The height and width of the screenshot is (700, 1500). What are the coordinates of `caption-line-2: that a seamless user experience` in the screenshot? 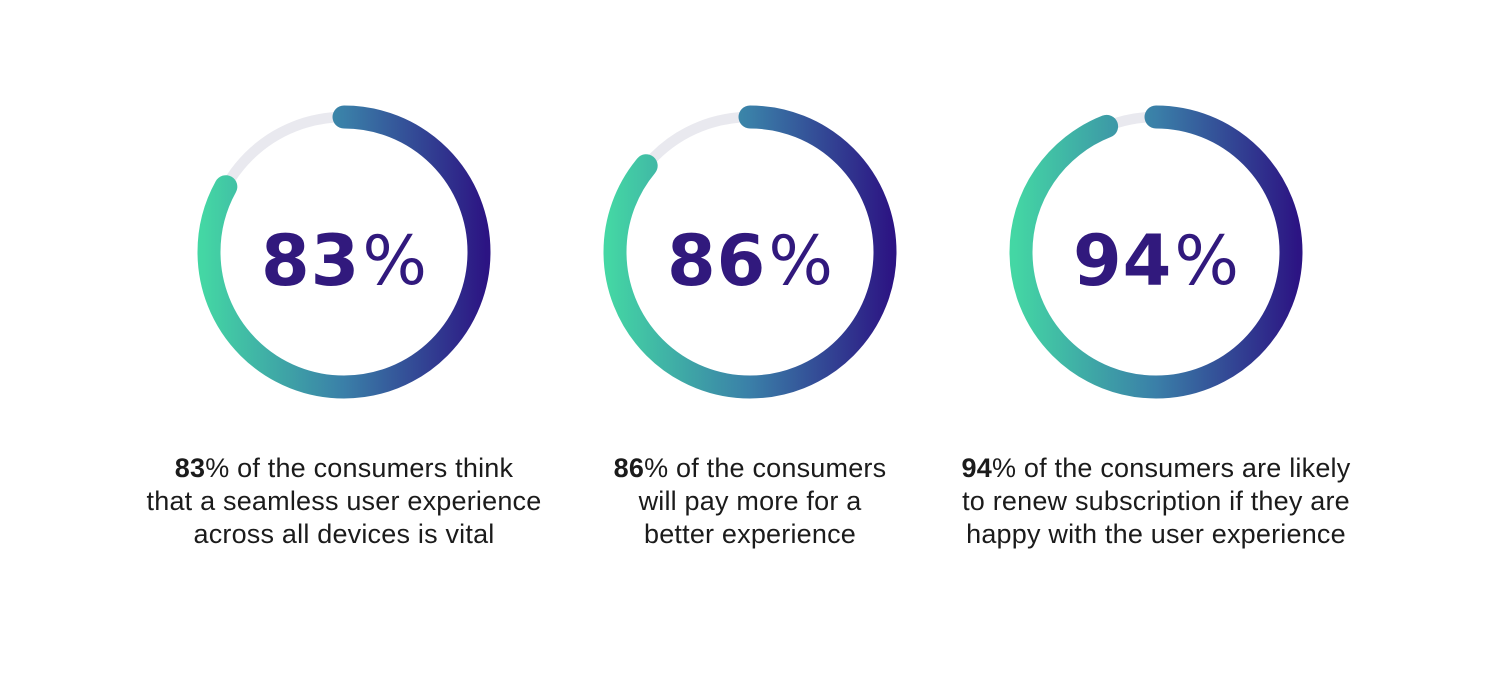 It's located at (344, 501).